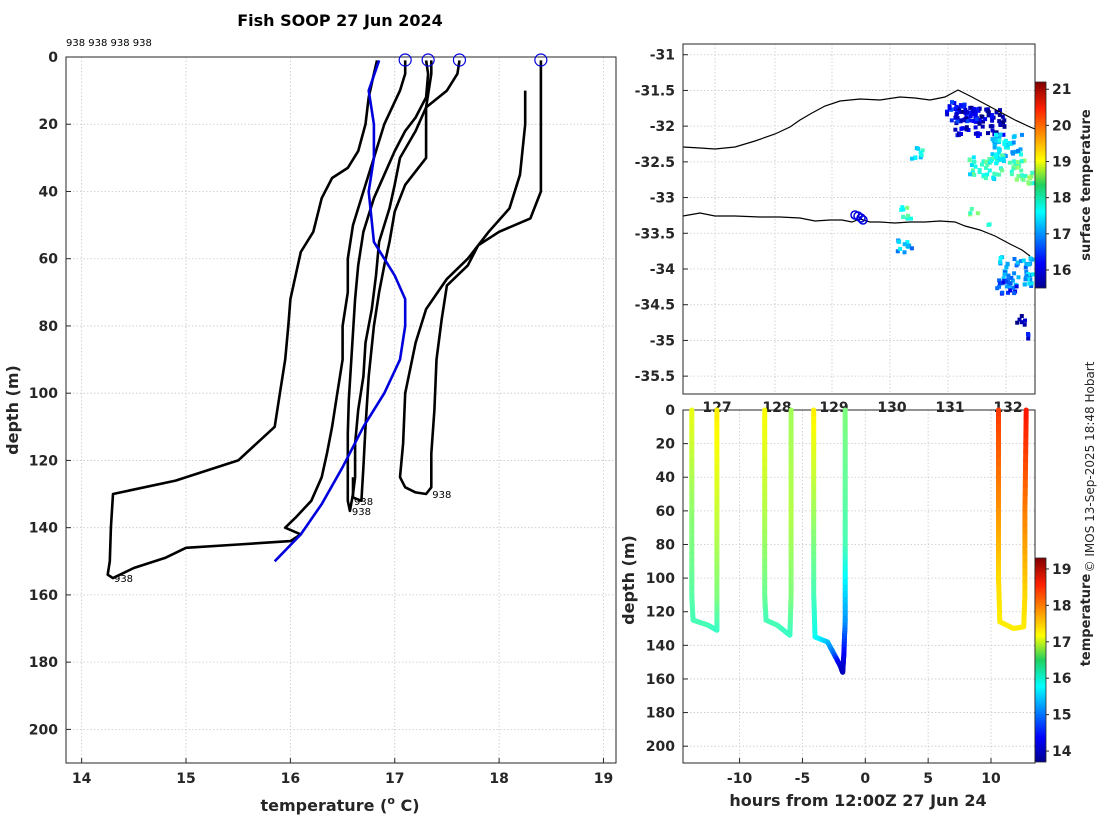 The image size is (1100, 820). What do you see at coordinates (666, 545) in the screenshot?
I see `time-y-tick-label: 80` at bounding box center [666, 545].